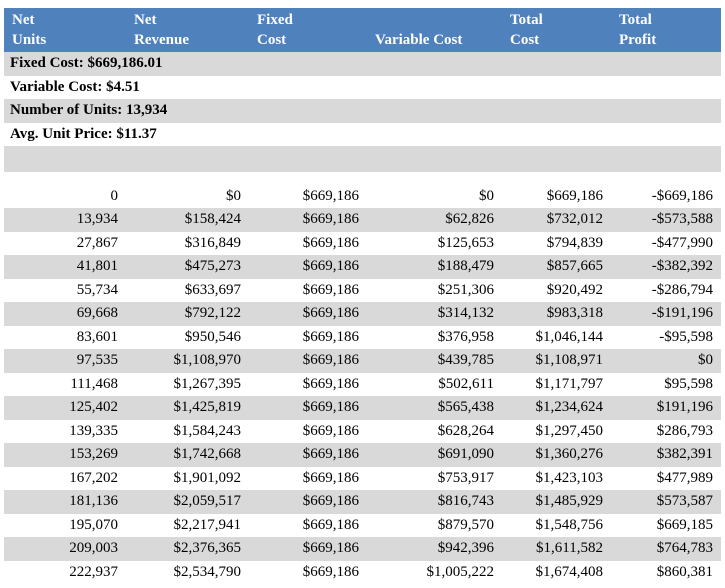 This screenshot has width=725, height=588. What do you see at coordinates (65, 549) in the screenshot?
I see `net-units-cell: 209,003` at bounding box center [65, 549].